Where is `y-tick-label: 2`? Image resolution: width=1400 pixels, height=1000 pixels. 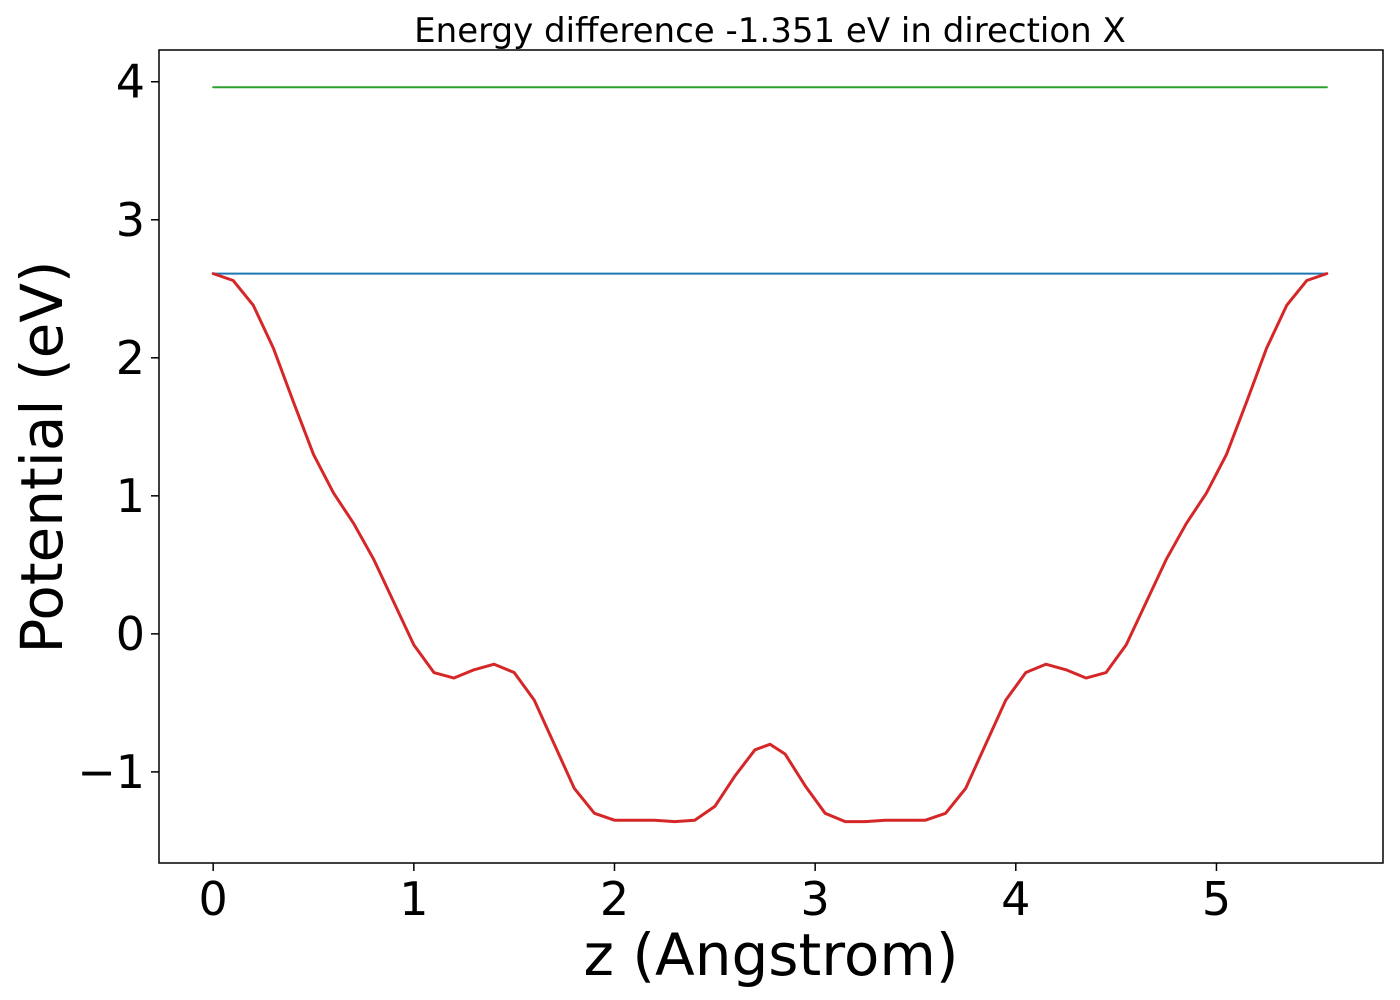 y-tick-label: 2 is located at coordinates (130, 358).